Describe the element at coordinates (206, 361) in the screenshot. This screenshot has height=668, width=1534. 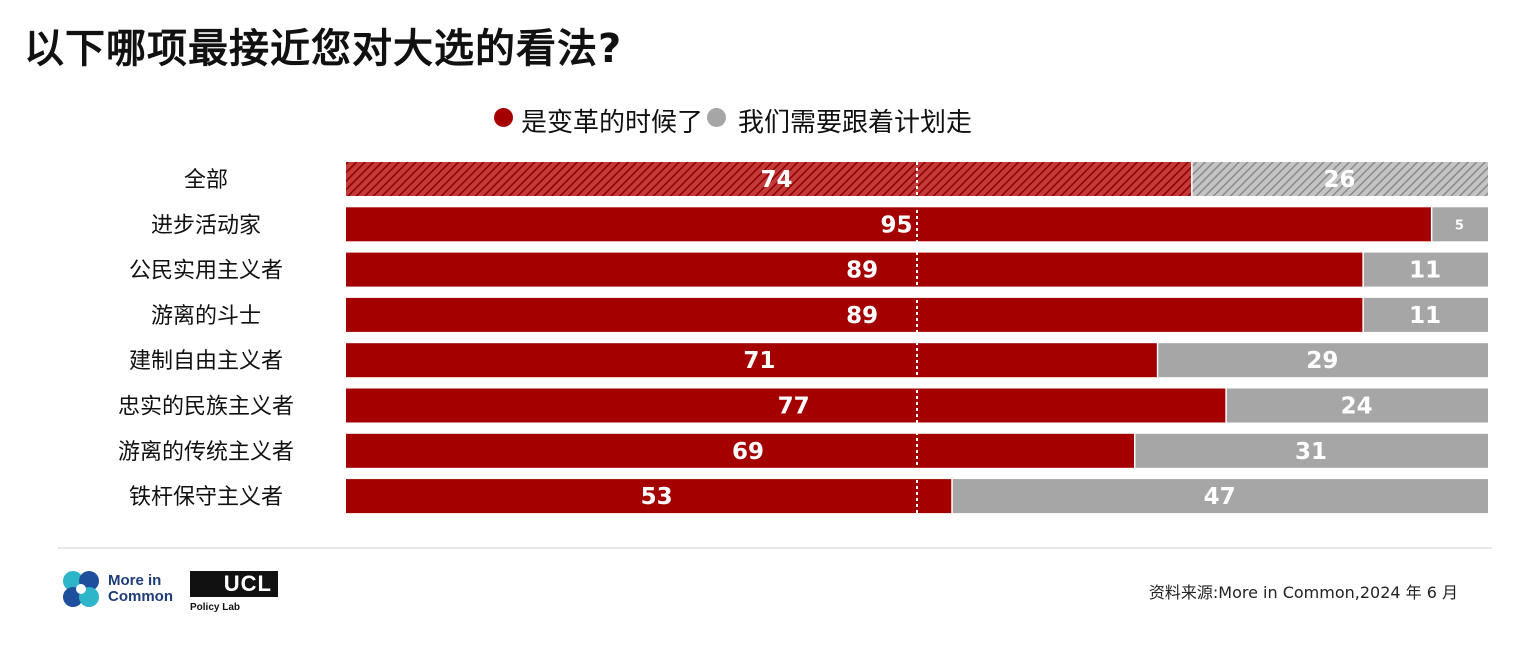
I see `category-label: 建制自由主义者` at that location.